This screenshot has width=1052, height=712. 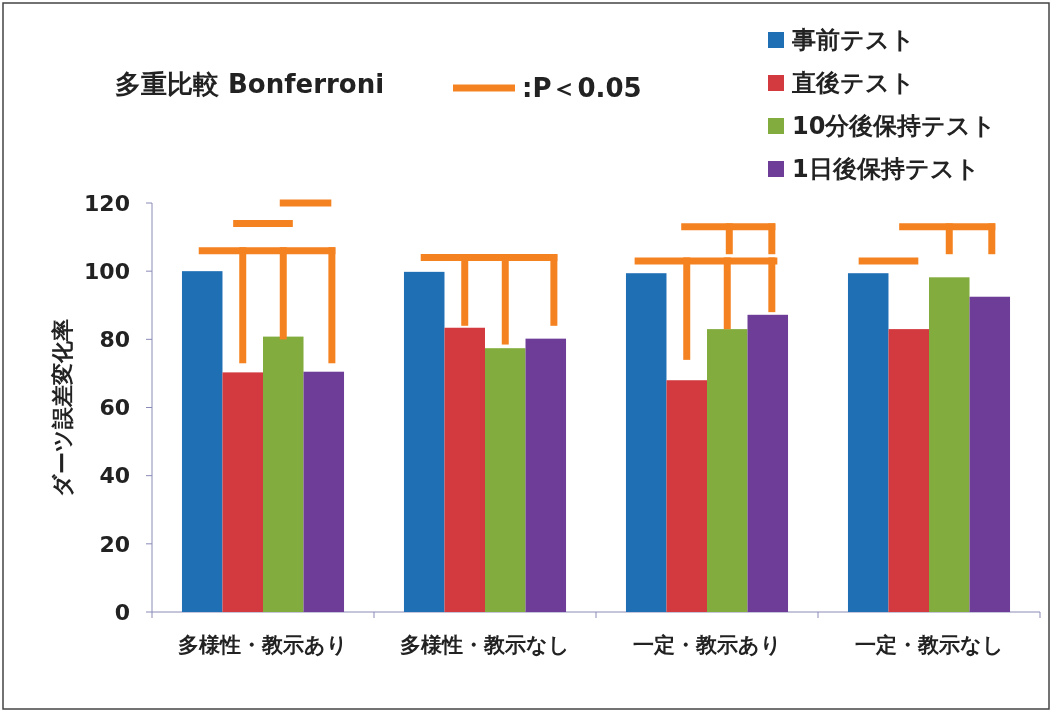 I want to click on y-tick-label: 20, so click(x=114, y=544).